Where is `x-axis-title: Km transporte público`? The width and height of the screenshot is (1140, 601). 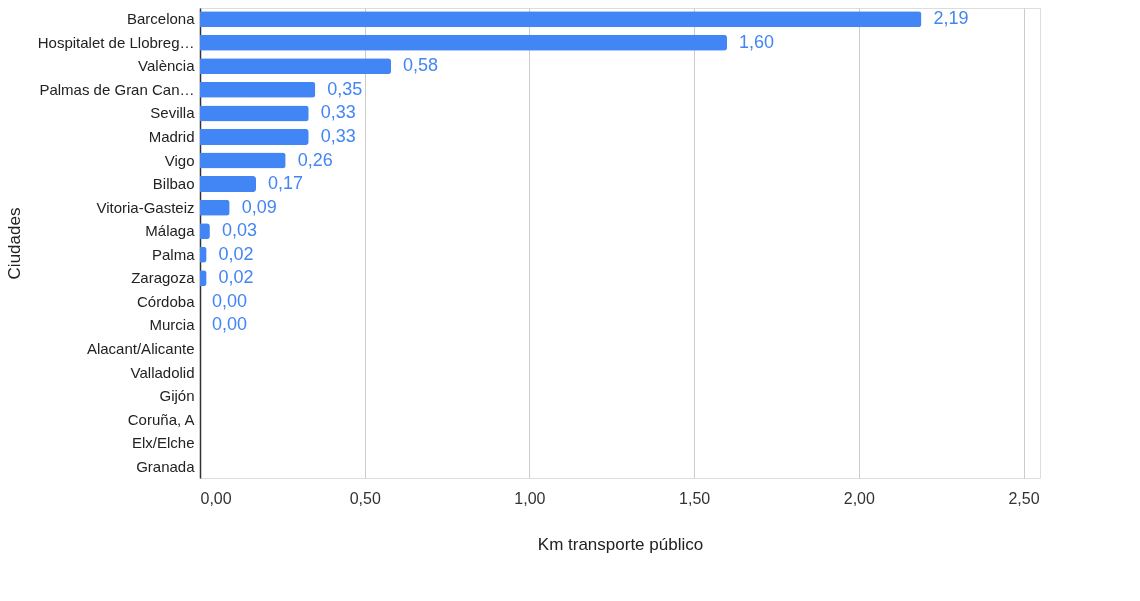
x-axis-title: Km transporte público is located at coordinates (620, 544).